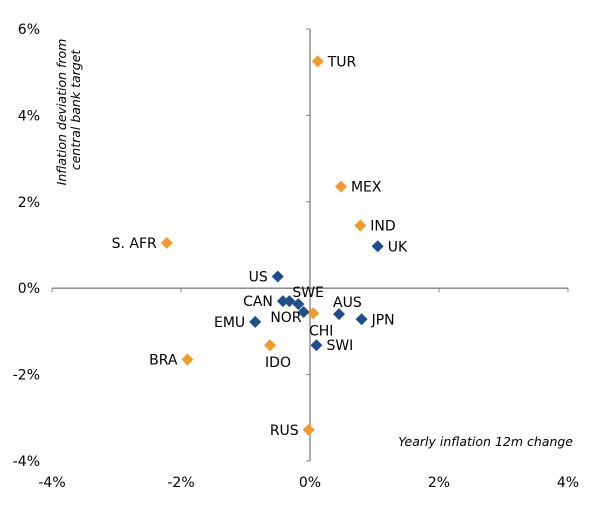  Describe the element at coordinates (29, 30) in the screenshot. I see `y-tick-label: 6%` at that location.